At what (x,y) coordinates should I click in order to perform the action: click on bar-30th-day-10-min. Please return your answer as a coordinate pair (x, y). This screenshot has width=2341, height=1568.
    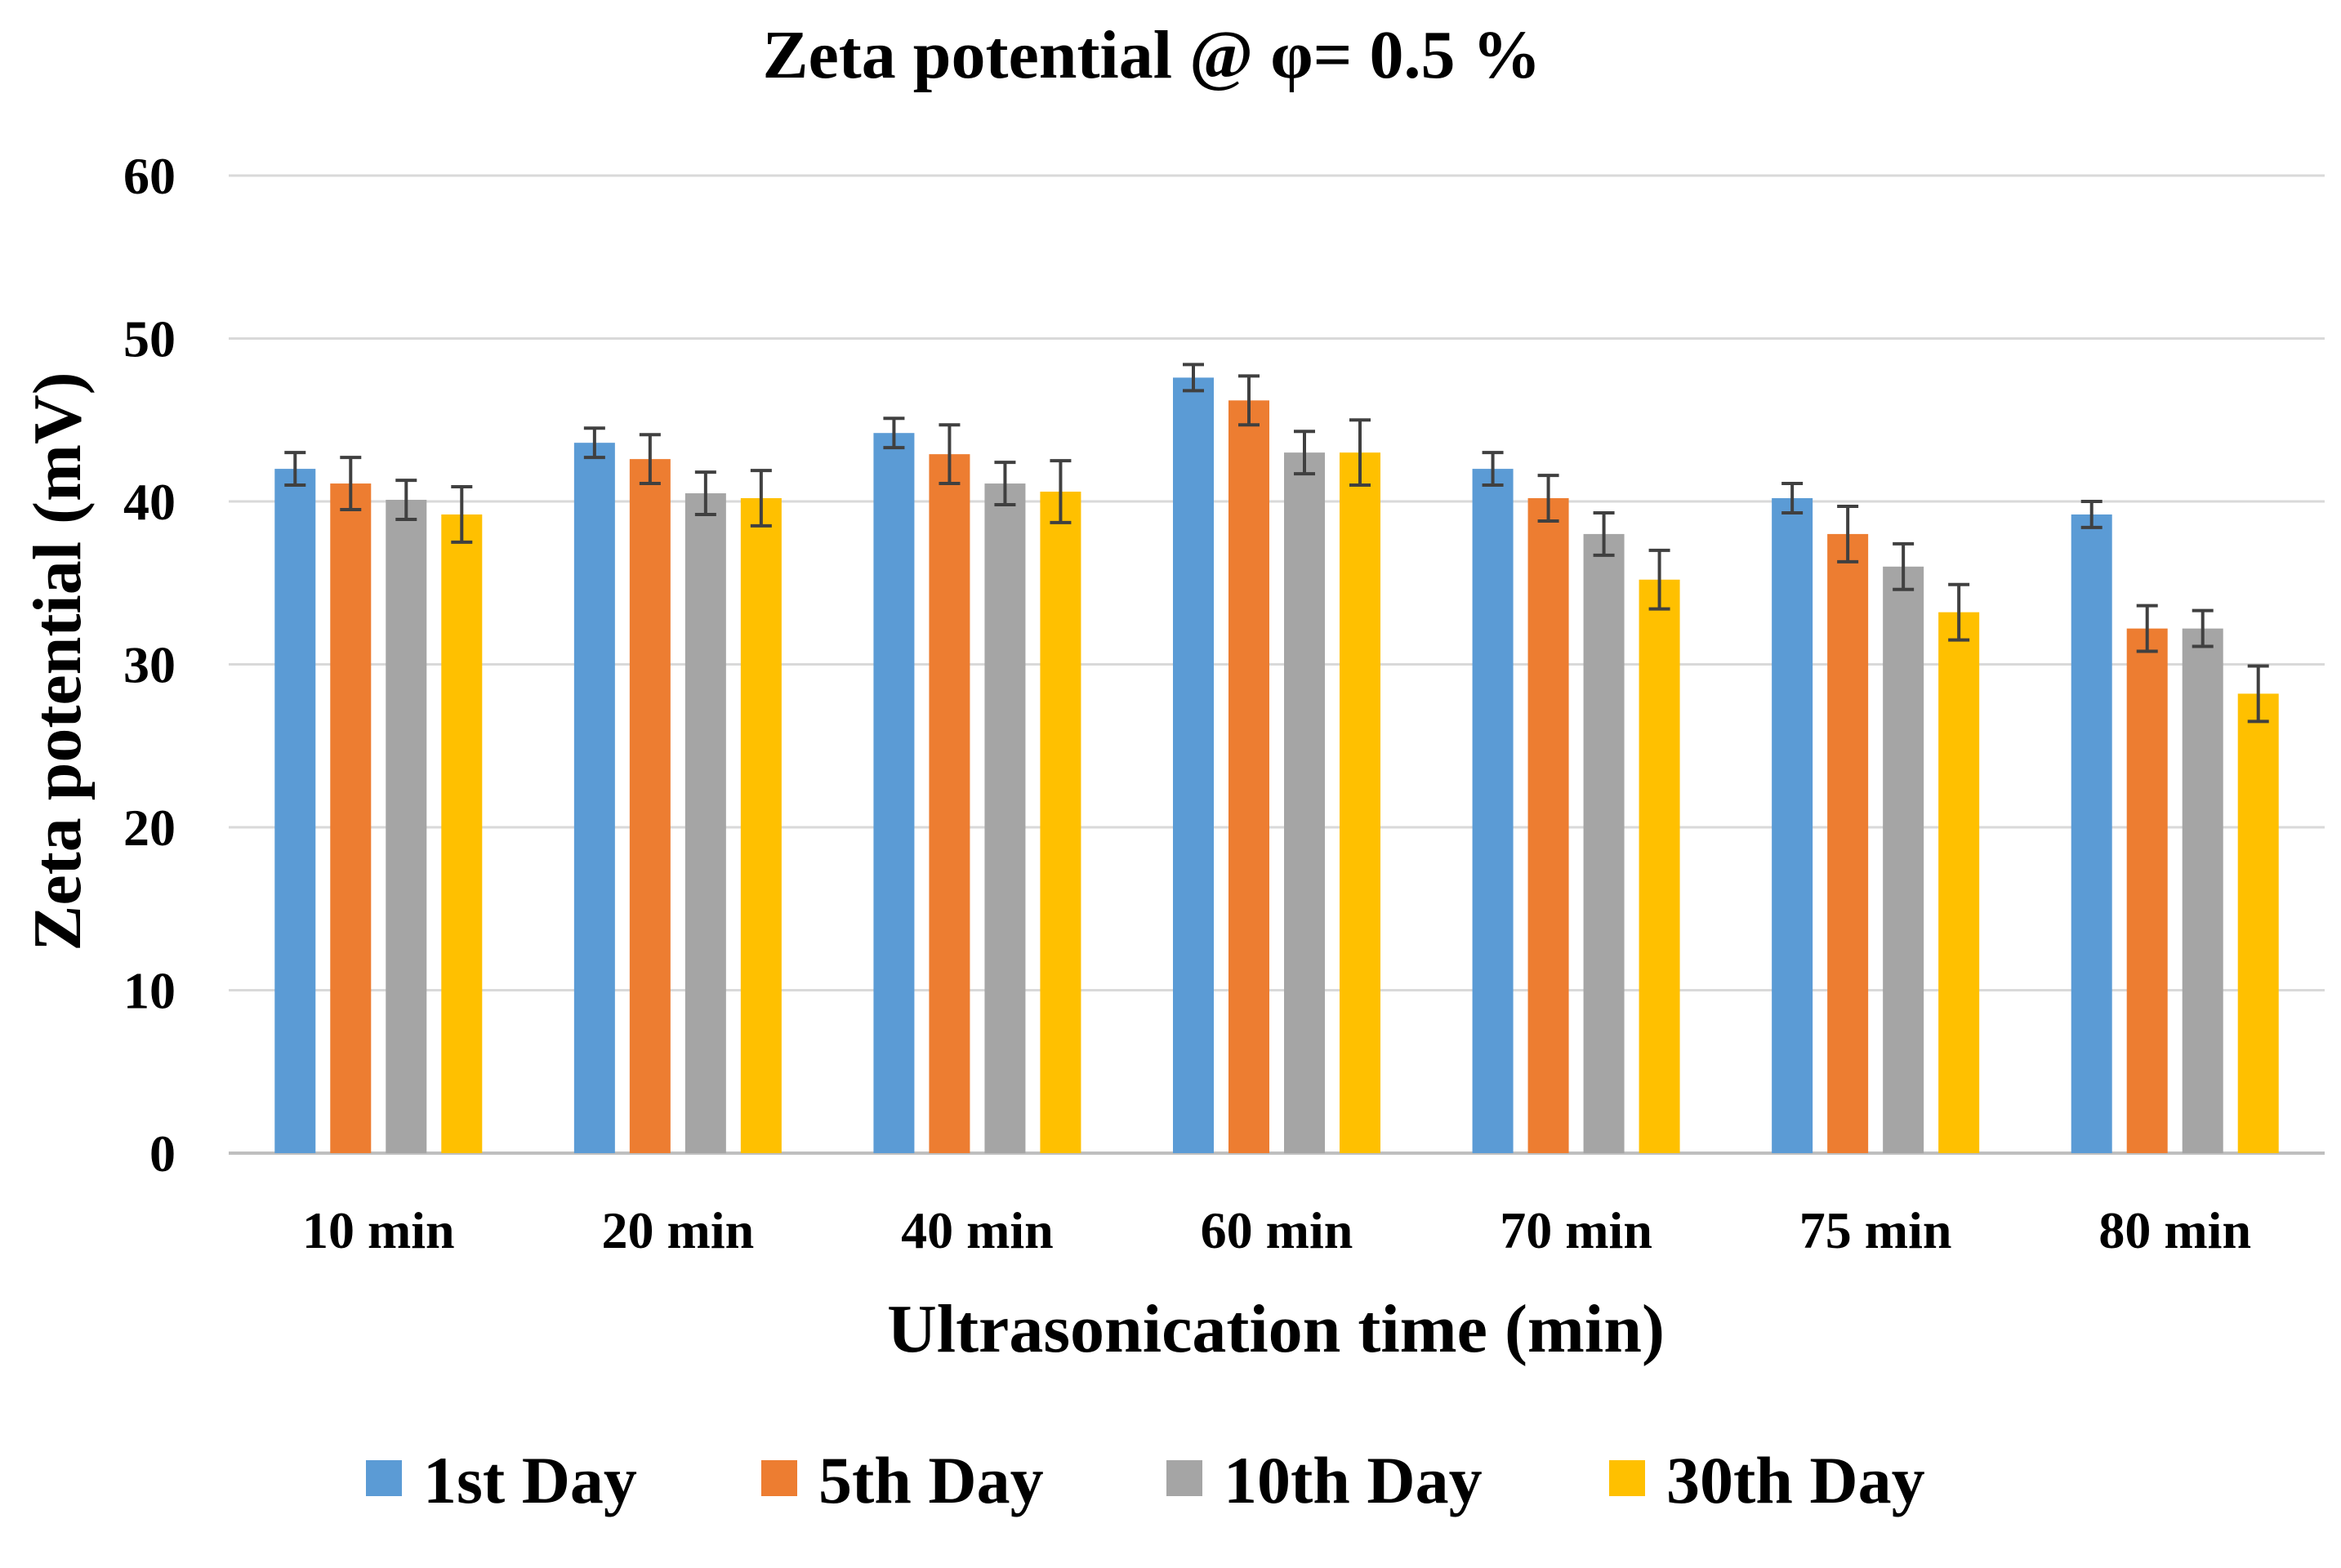
    Looking at the image, I should click on (462, 833).